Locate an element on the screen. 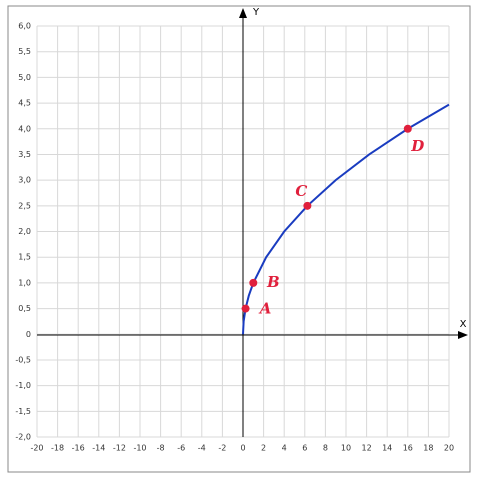 This screenshot has width=478, height=480. y-tick-label: 1,5 is located at coordinates (24, 257).